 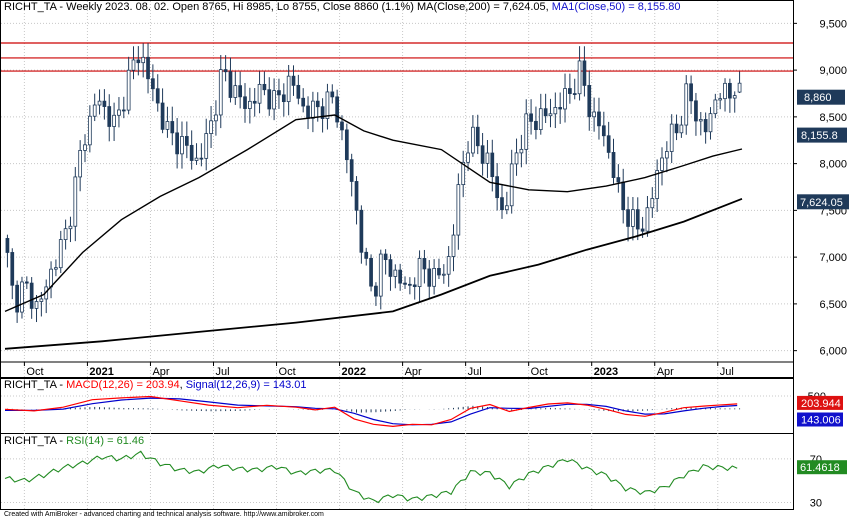 I want to click on macd-value-tag: 203.944, so click(x=820, y=402).